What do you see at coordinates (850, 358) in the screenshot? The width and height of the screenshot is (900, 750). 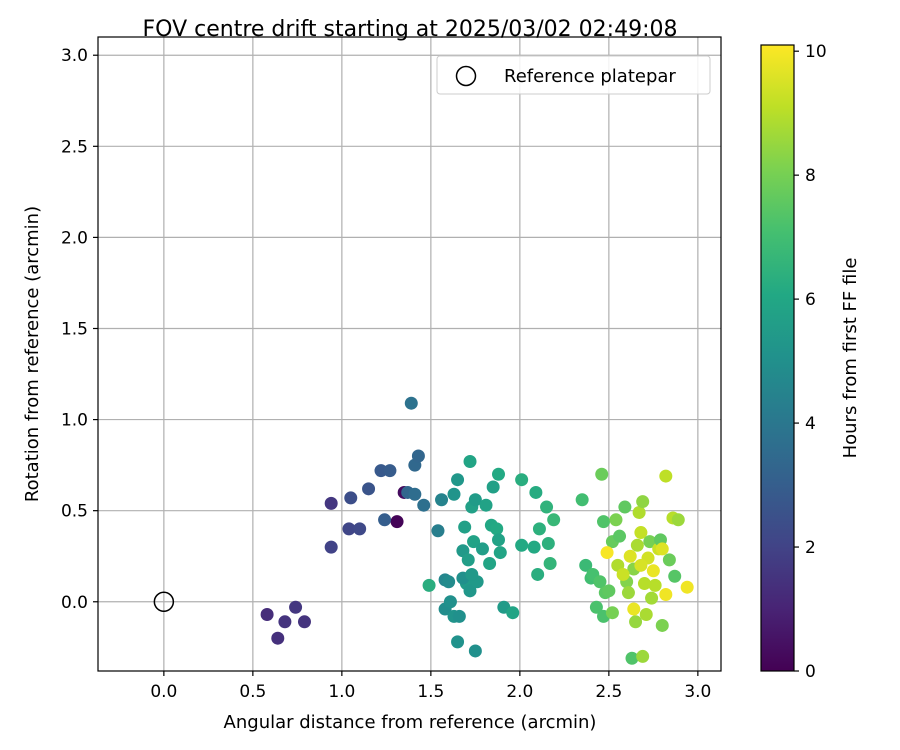 I see `colorbar-label: Hours from first FF file` at bounding box center [850, 358].